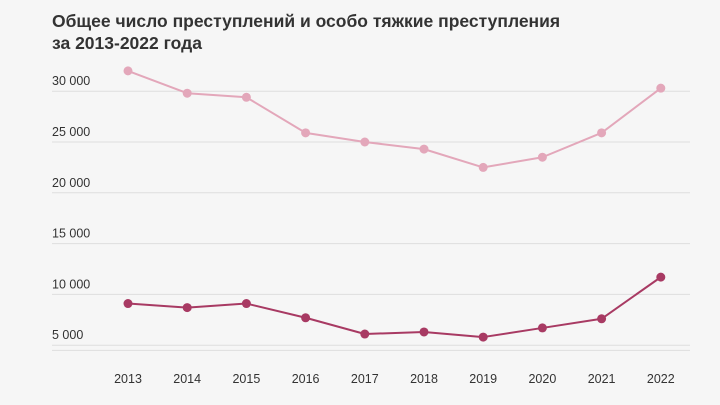 The width and height of the screenshot is (720, 405). I want to click on x-tick-label: 2017, so click(365, 379).